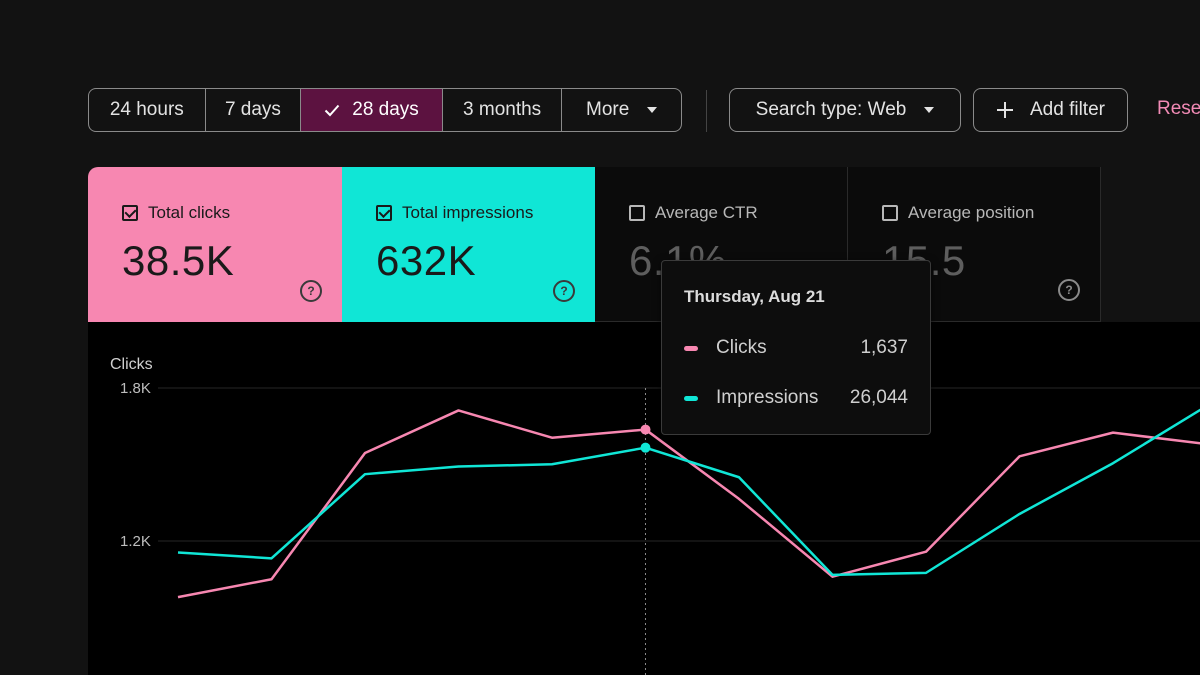 The image size is (1200, 675). Describe the element at coordinates (621, 110) in the screenshot. I see `range-more-button: More` at that location.